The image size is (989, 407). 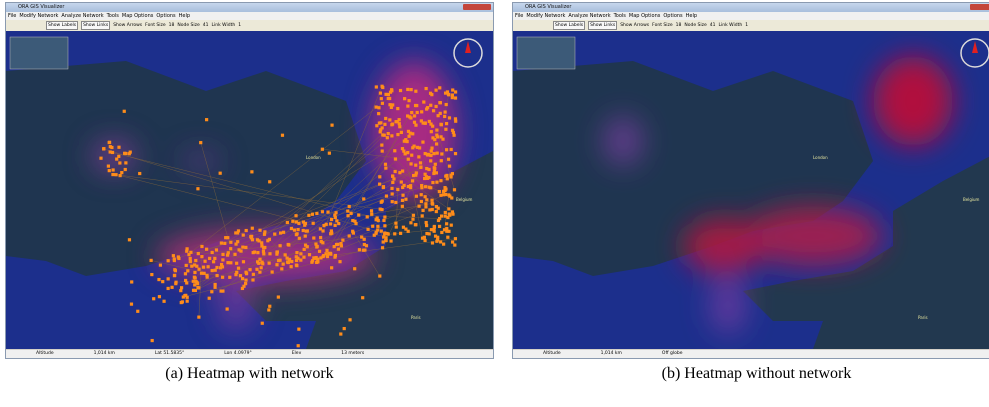 What do you see at coordinates (712, 25) in the screenshot?
I see `toolbar-item: 41` at bounding box center [712, 25].